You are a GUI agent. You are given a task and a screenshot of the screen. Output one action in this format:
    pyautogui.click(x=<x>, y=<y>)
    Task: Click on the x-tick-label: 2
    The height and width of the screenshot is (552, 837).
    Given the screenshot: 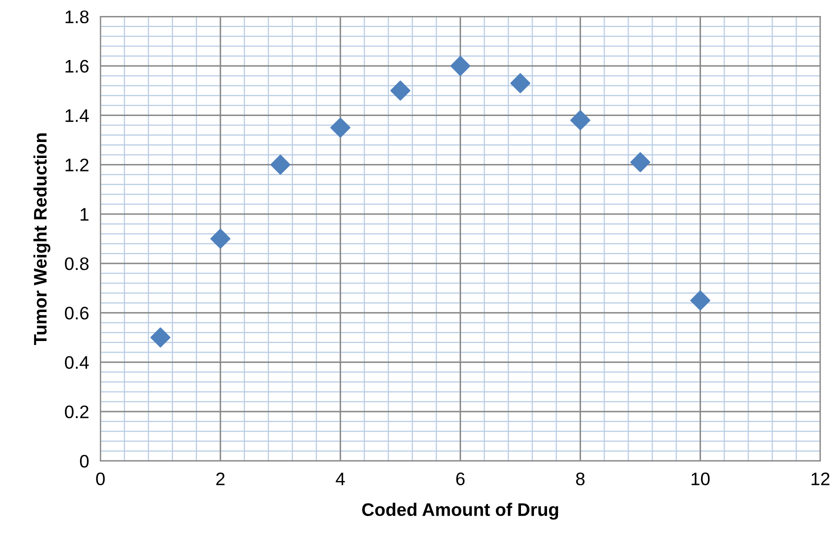 What is the action you would take?
    pyautogui.click(x=220, y=479)
    